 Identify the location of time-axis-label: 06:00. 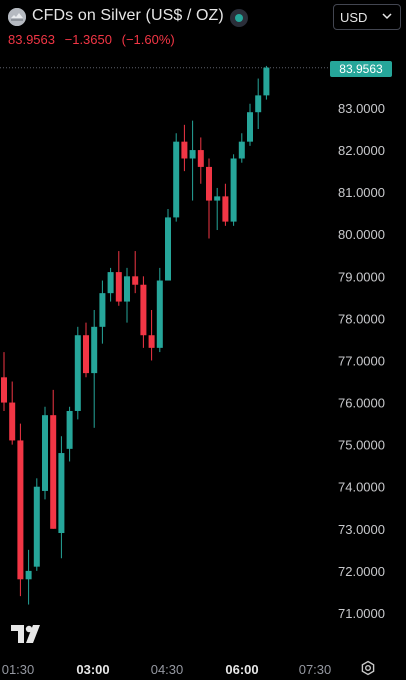
(241, 669).